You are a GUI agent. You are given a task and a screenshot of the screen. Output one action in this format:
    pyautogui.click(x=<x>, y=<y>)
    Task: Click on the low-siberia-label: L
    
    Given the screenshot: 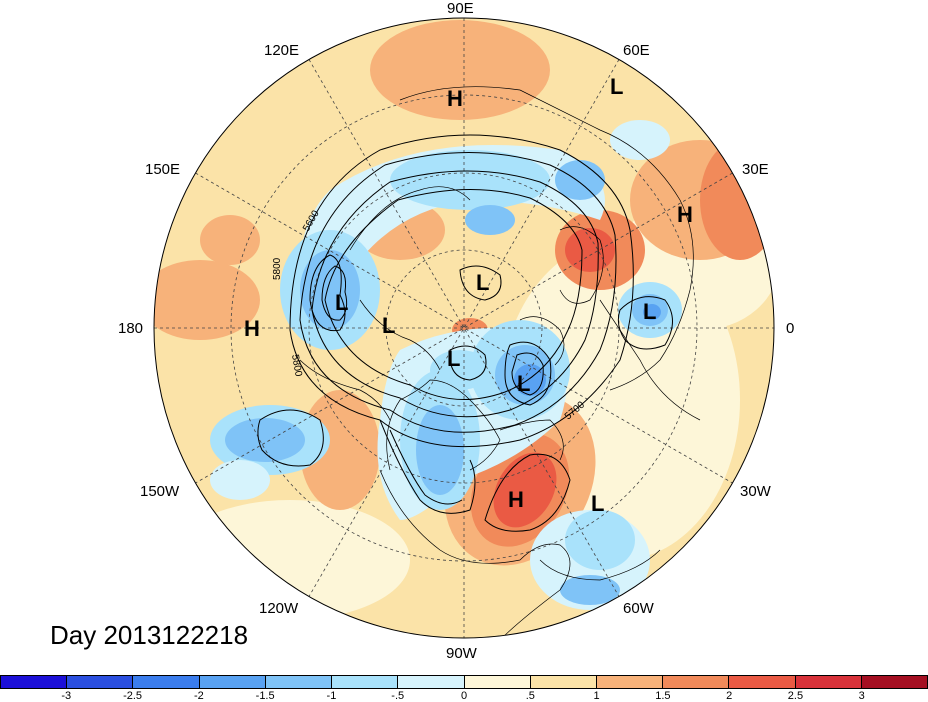 What is the action you would take?
    pyautogui.click(x=482, y=282)
    